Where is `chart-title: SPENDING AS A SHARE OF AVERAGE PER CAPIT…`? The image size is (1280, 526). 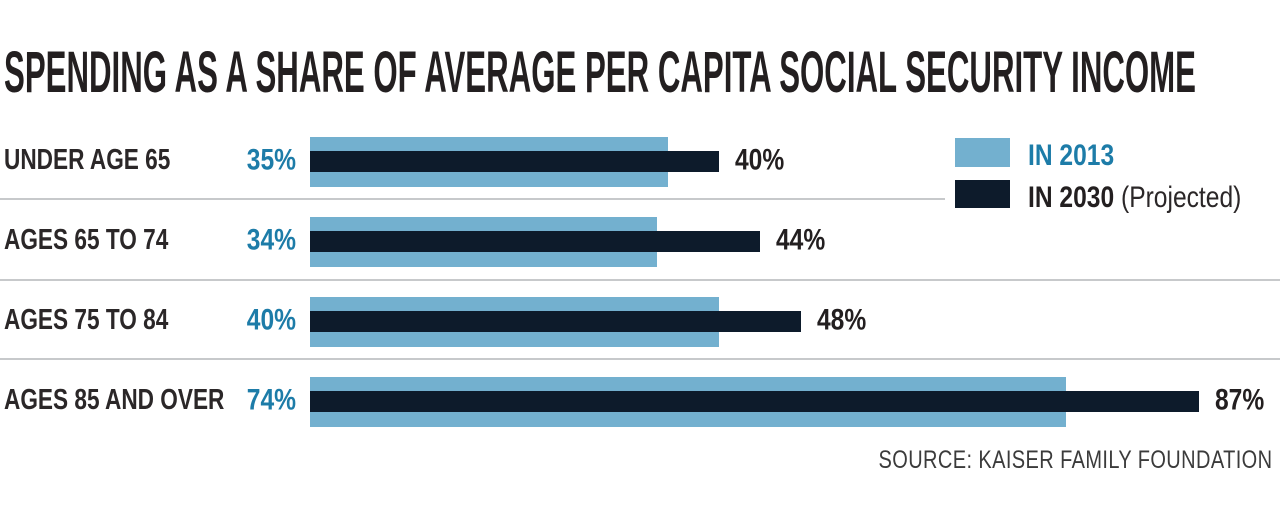 chart-title: SPENDING AS A SHARE OF AVERAGE PER CAPIT… is located at coordinates (600, 73).